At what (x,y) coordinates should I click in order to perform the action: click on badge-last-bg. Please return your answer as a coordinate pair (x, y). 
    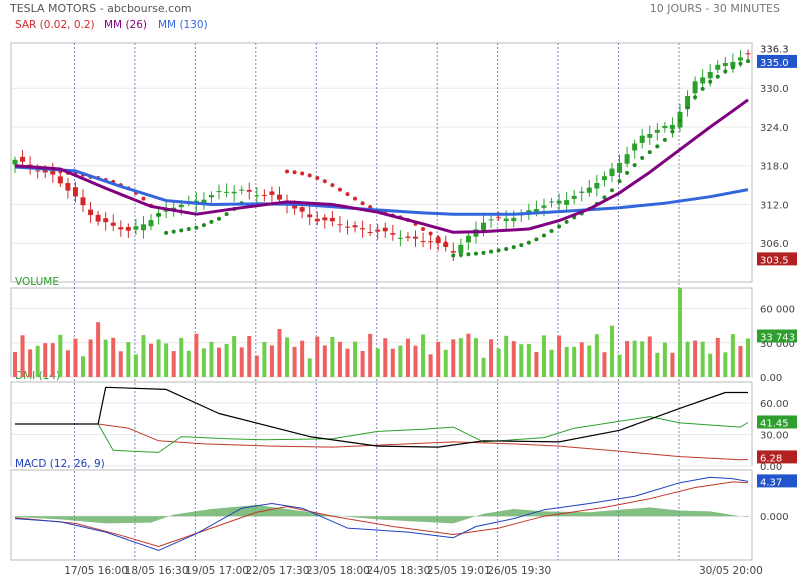
    Looking at the image, I should click on (777, 61).